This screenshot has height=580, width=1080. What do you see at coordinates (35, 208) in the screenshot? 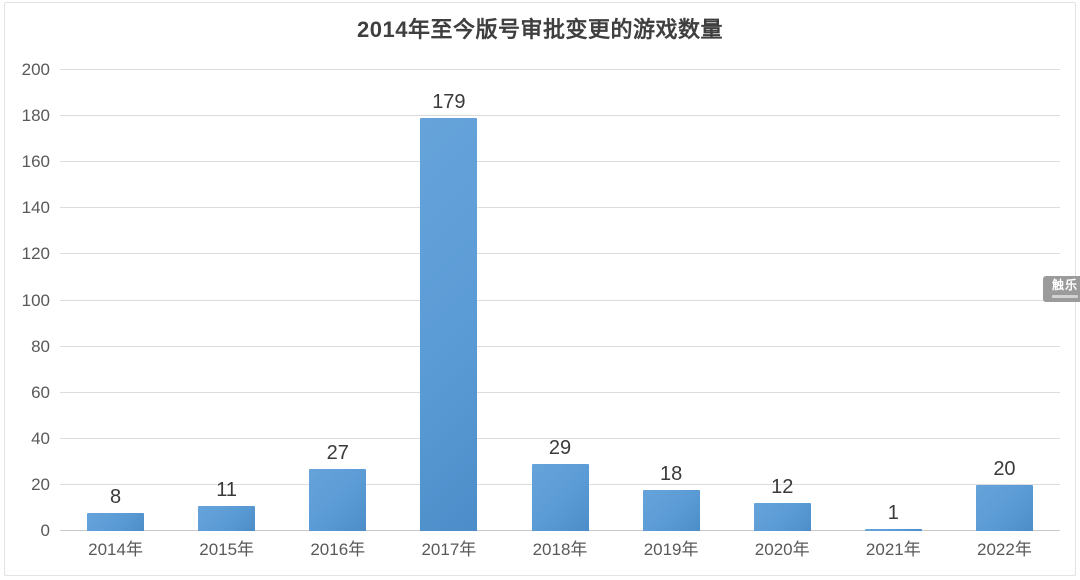
I see `y-tick-label-140: 140` at bounding box center [35, 208].